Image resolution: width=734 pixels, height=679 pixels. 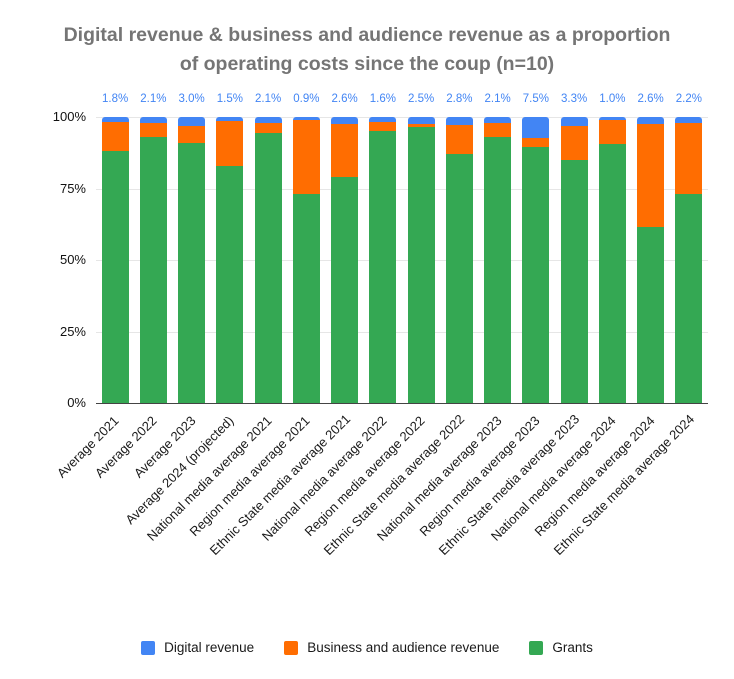 I want to click on legend-label: Grants, so click(x=572, y=647).